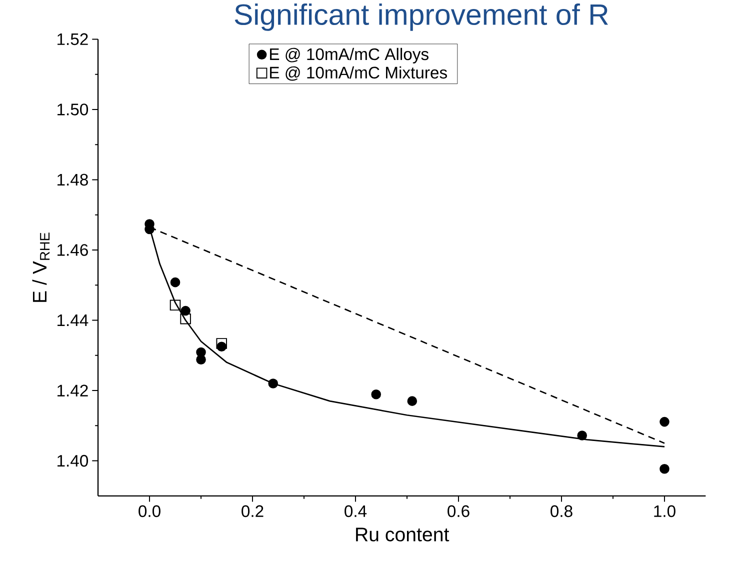 The width and height of the screenshot is (740, 567). What do you see at coordinates (355, 512) in the screenshot?
I see `x-tick-label: 0.4` at bounding box center [355, 512].